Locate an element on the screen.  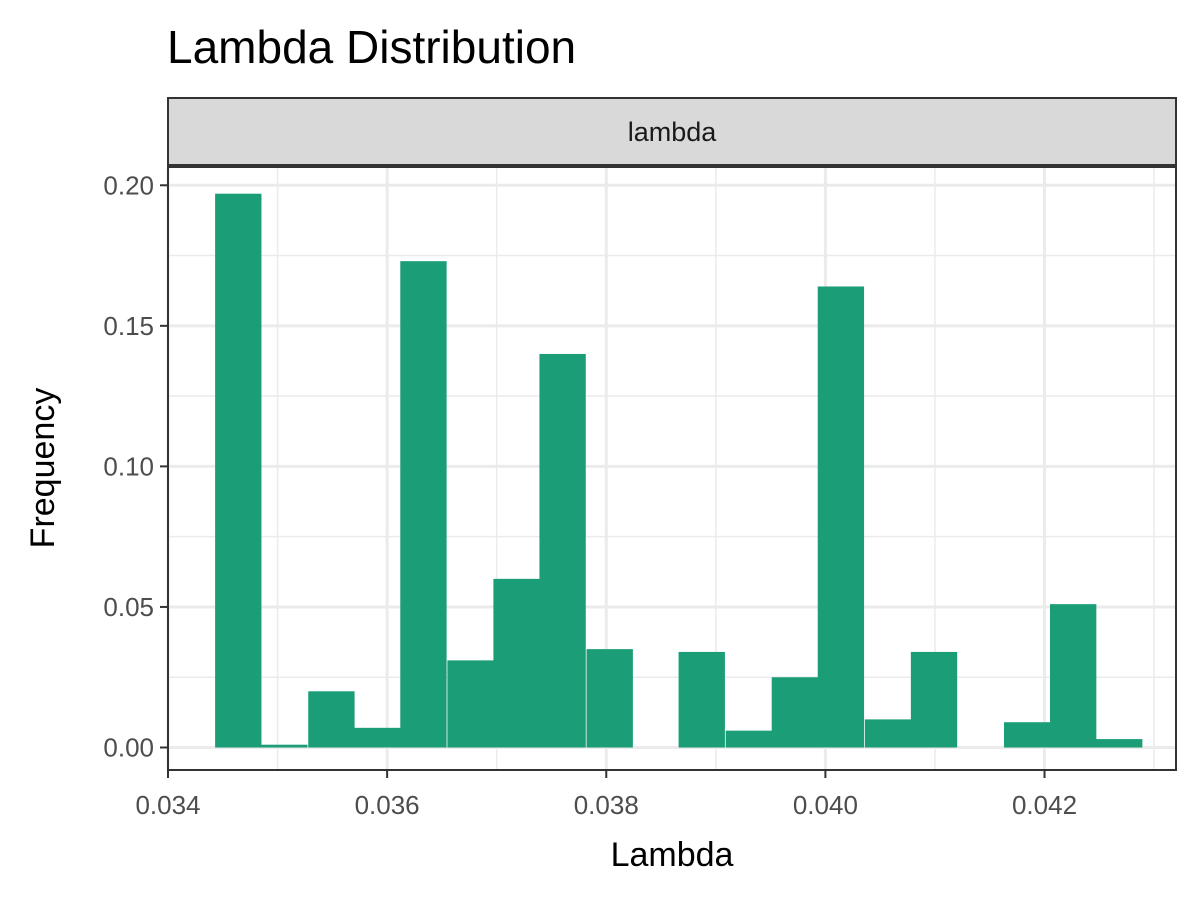
facet-strip-label: lambda is located at coordinates (673, 132).